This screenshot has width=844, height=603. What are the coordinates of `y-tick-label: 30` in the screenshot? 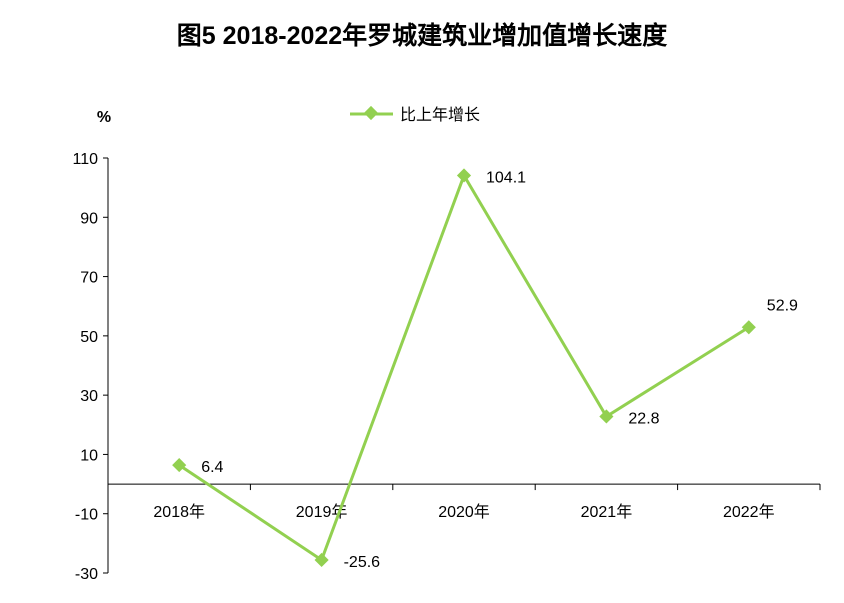 It's located at (89, 396).